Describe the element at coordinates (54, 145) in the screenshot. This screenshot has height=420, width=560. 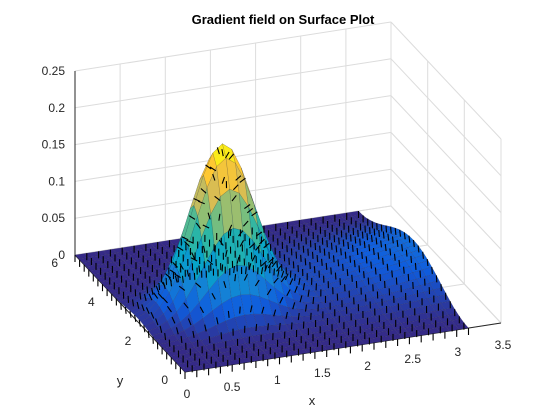
I see `z-tick-label: 0.15` at that location.